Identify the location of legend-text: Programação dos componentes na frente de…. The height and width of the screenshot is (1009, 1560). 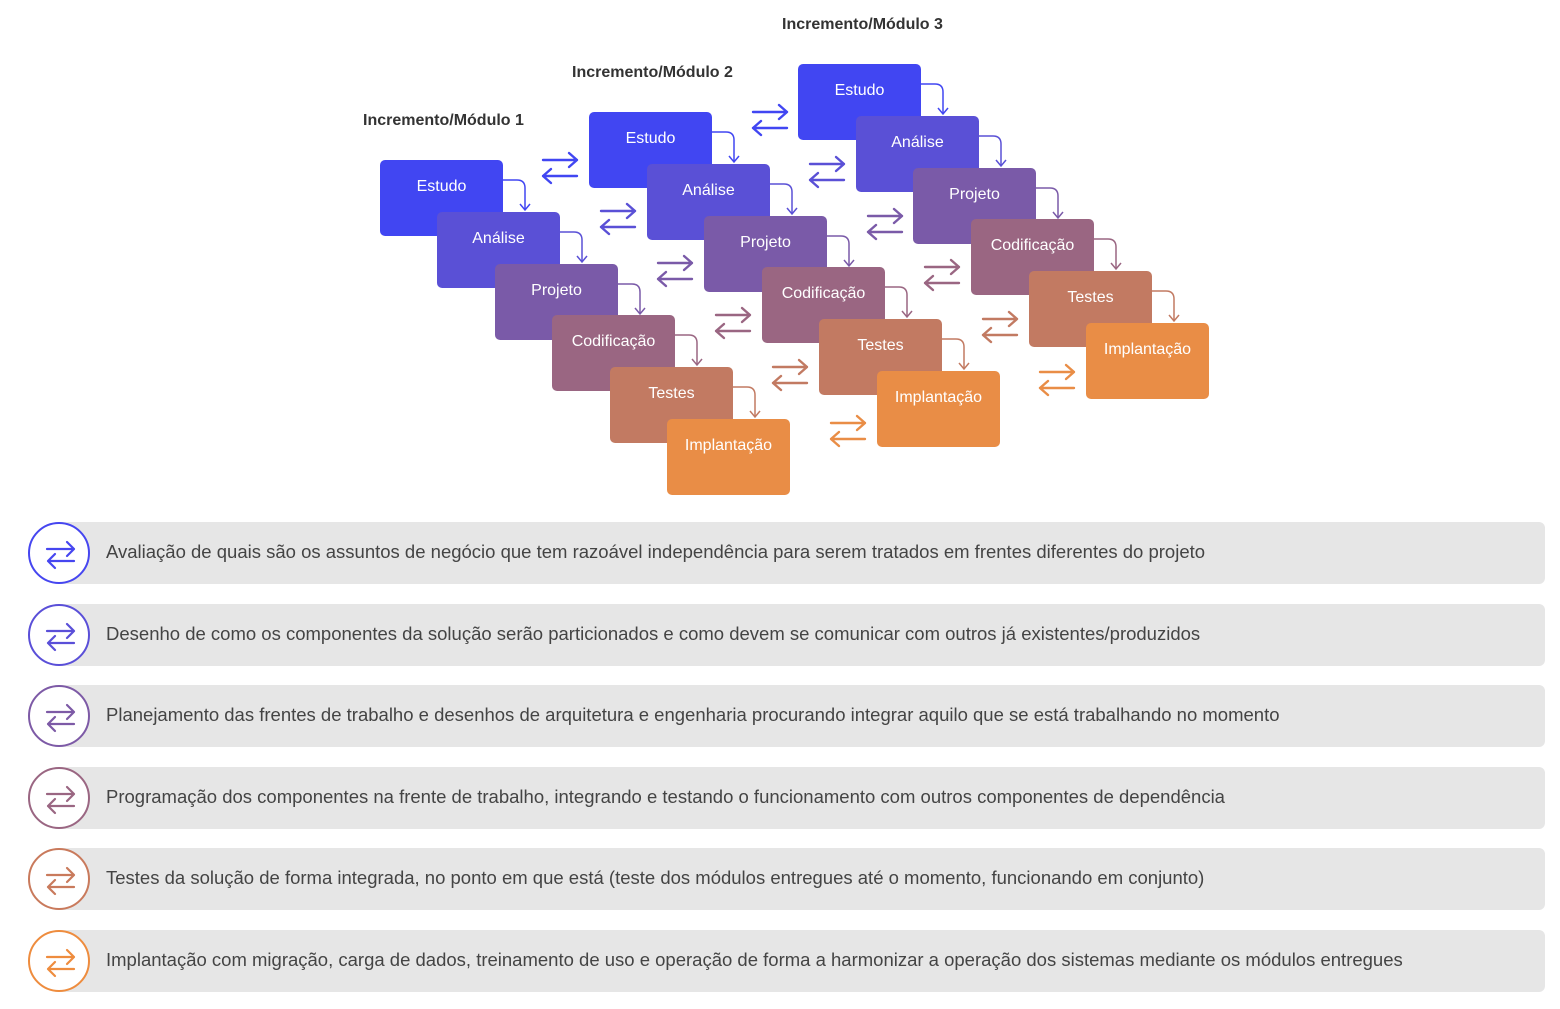
(665, 796).